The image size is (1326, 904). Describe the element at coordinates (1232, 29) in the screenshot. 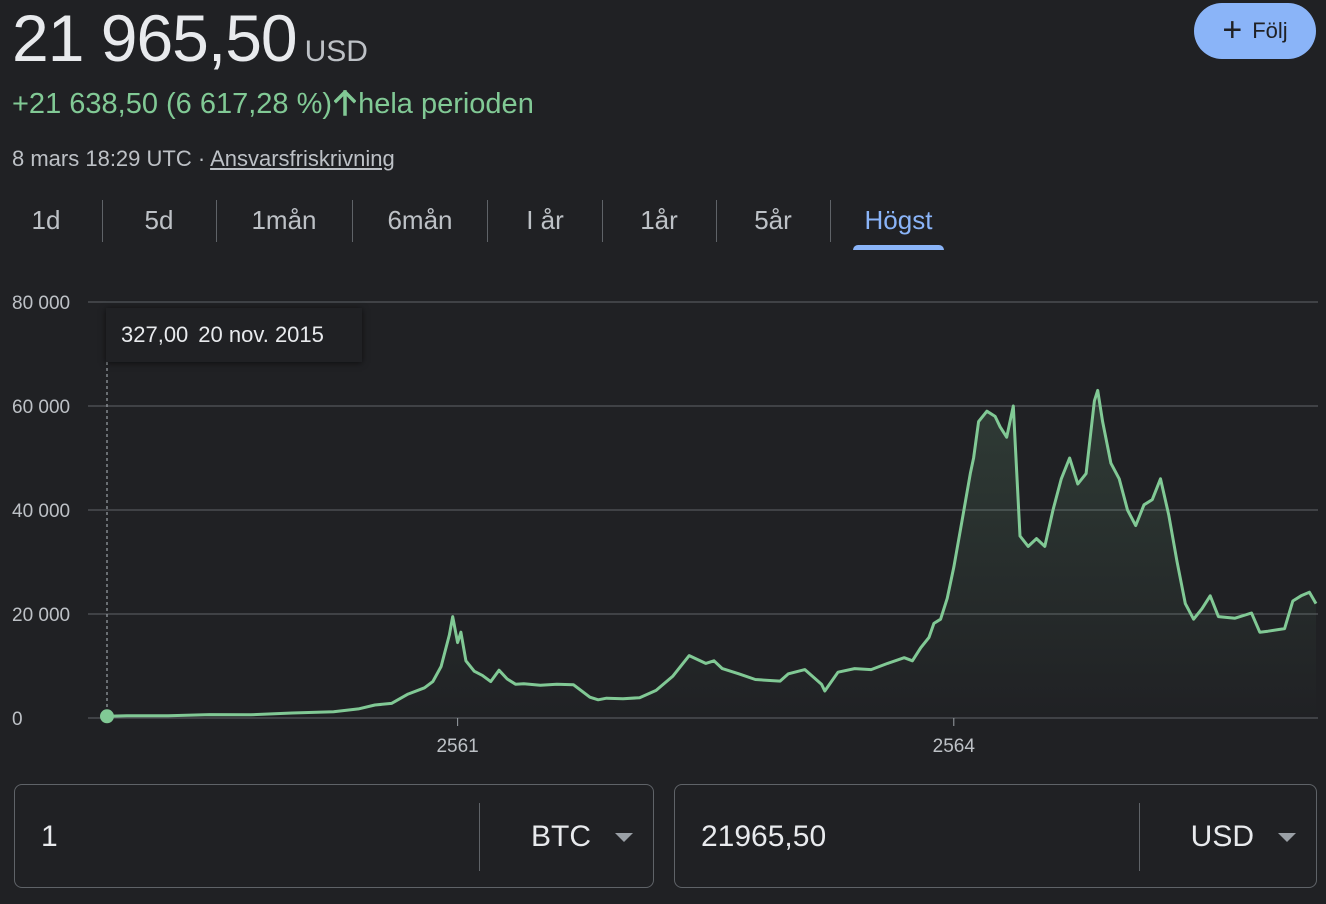

I see `plus-icon: +` at that location.